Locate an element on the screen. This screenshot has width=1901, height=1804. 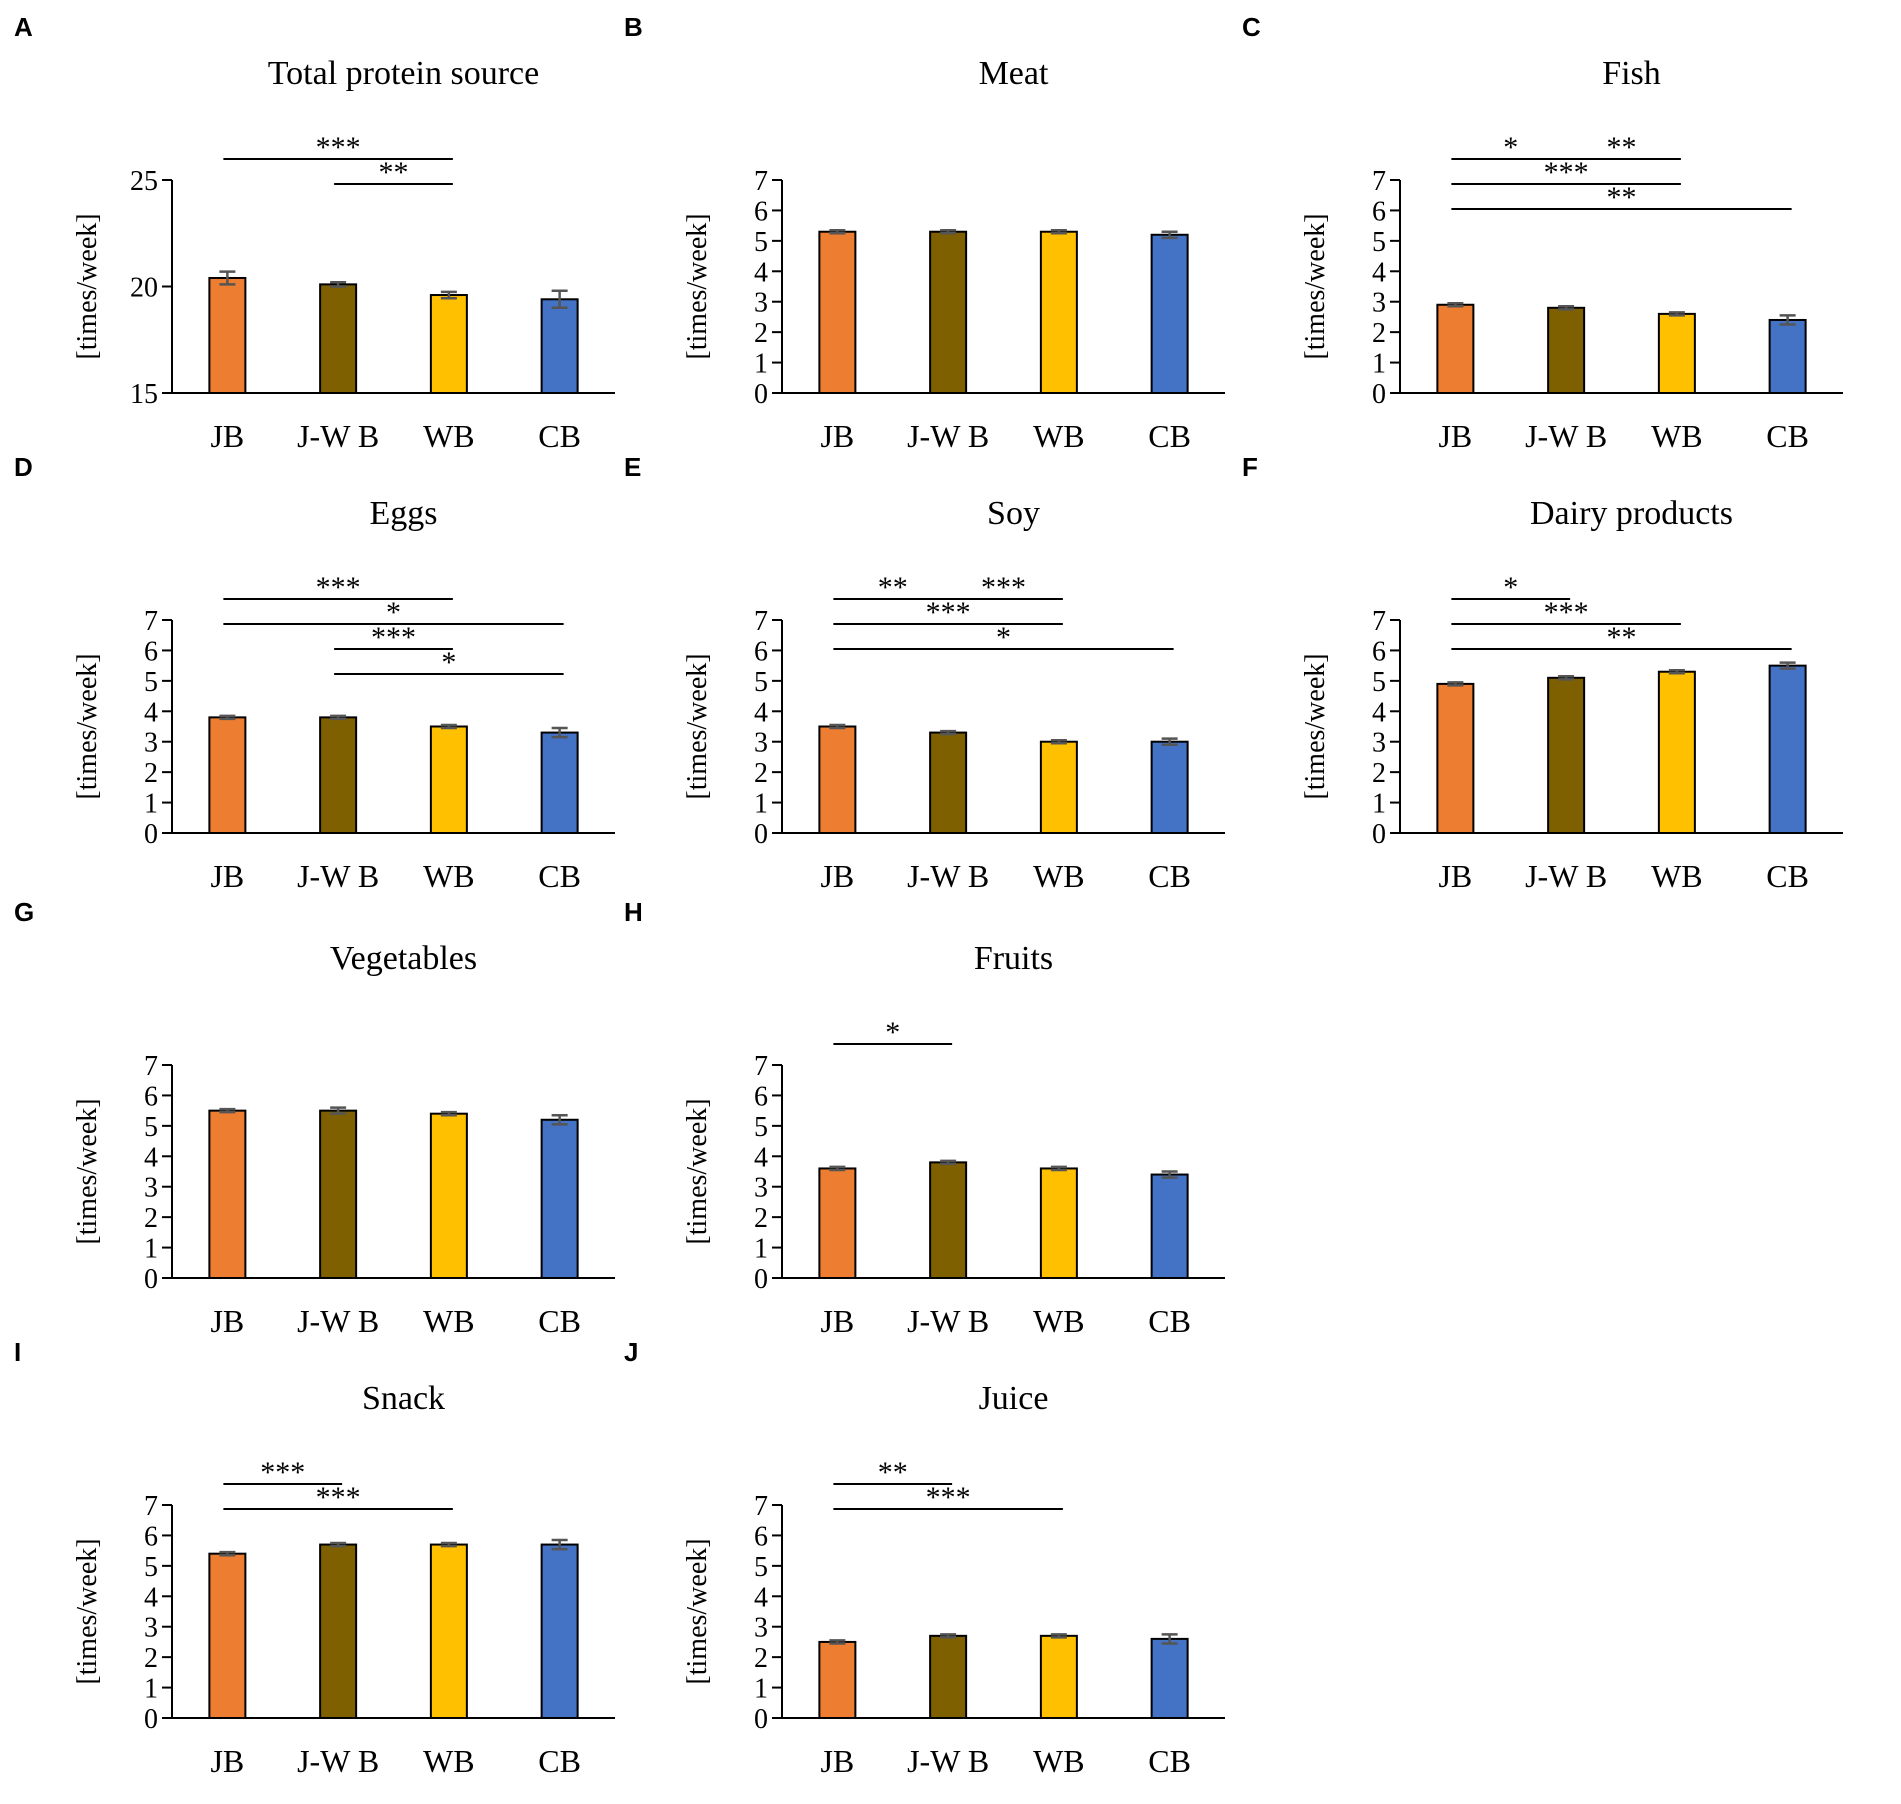
significance-label: ** is located at coordinates (1622, 147).